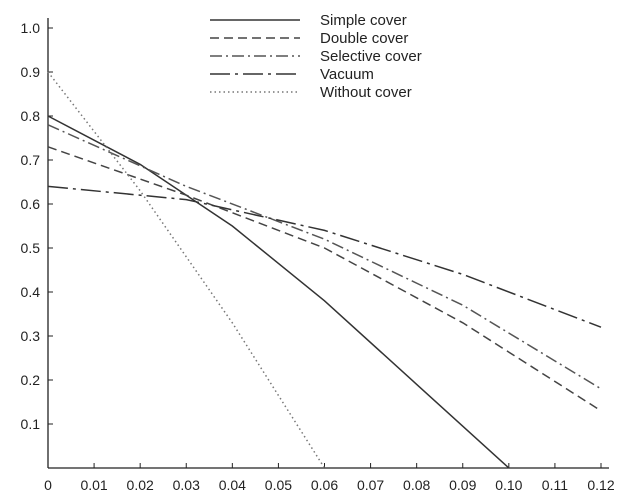 This screenshot has height=500, width=631. I want to click on x-tick-label: 0.10, so click(508, 485).